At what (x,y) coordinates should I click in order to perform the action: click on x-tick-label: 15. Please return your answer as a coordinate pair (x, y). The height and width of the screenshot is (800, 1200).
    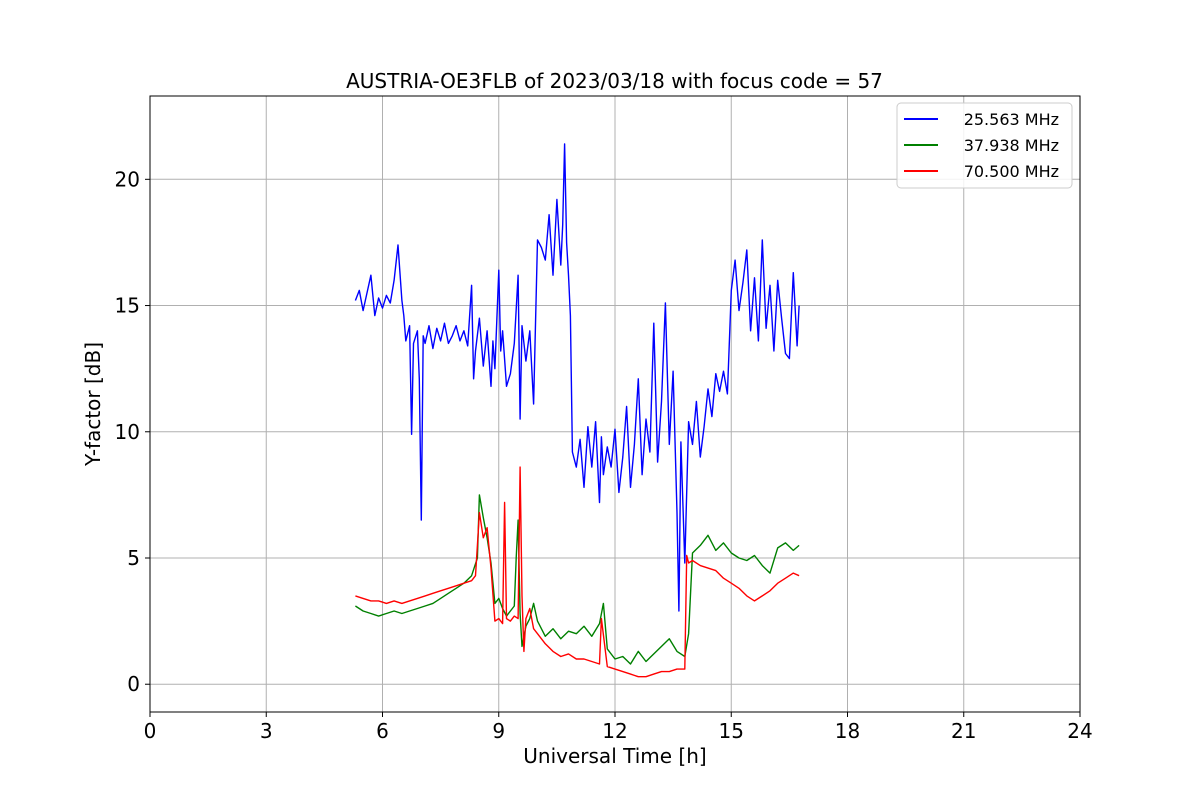
    Looking at the image, I should click on (731, 731).